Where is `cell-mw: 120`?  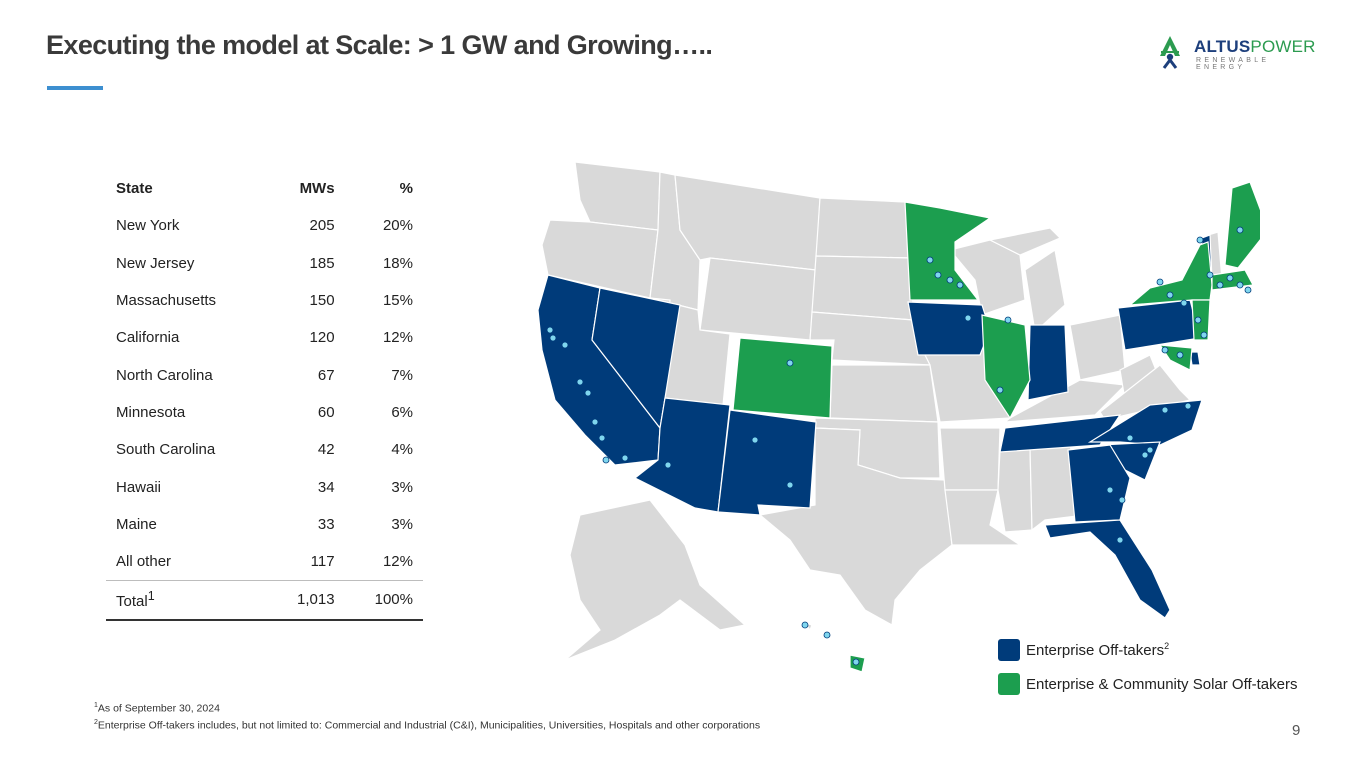 cell-mw: 120 is located at coordinates (322, 338).